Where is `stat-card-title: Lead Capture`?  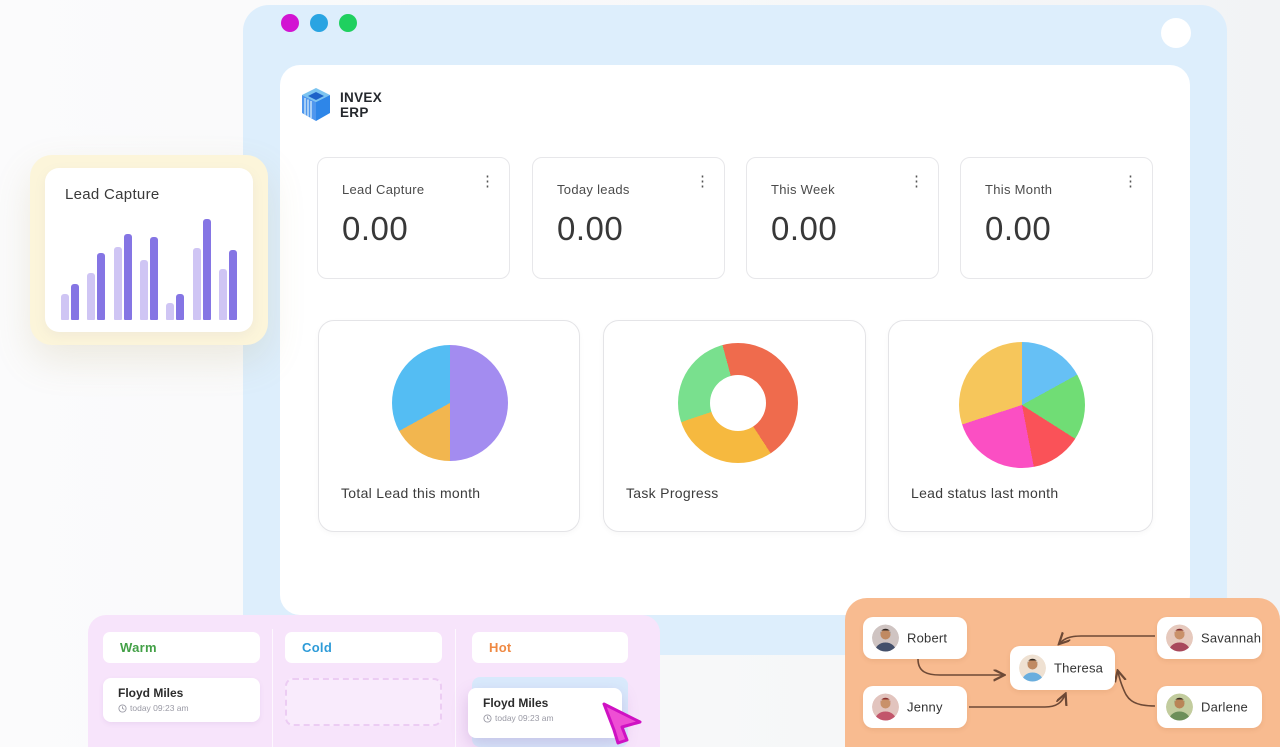 stat-card-title: Lead Capture is located at coordinates (383, 189).